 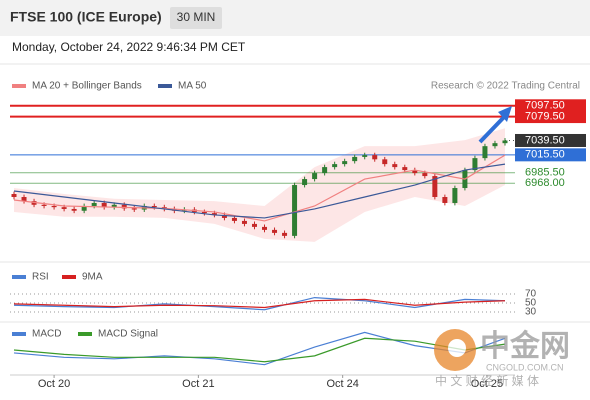 I want to click on y-tick-label: 50, so click(x=531, y=303).